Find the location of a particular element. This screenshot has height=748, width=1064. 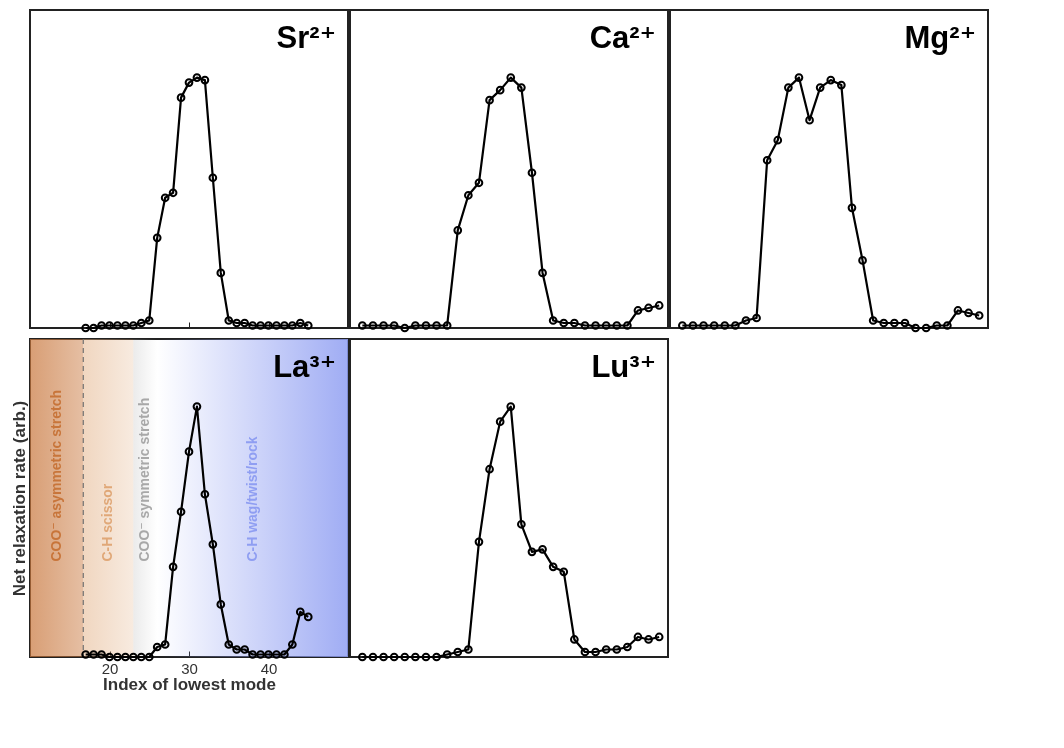

chart-title: Sr²⁺ is located at coordinates (306, 37).